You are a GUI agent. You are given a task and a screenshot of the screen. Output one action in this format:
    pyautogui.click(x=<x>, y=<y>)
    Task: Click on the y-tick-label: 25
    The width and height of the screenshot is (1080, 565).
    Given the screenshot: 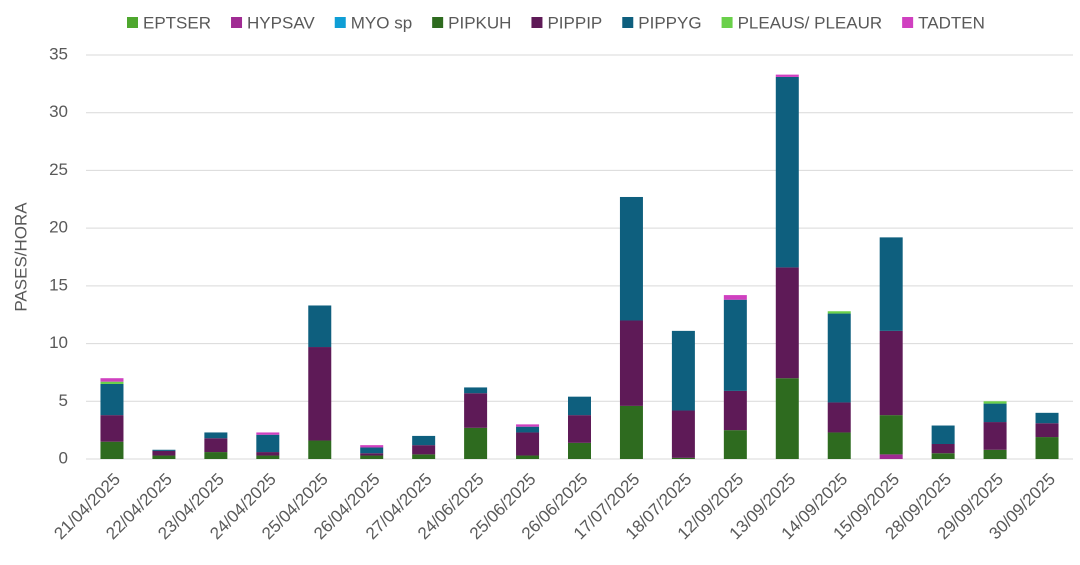 What is the action you would take?
    pyautogui.click(x=58, y=169)
    